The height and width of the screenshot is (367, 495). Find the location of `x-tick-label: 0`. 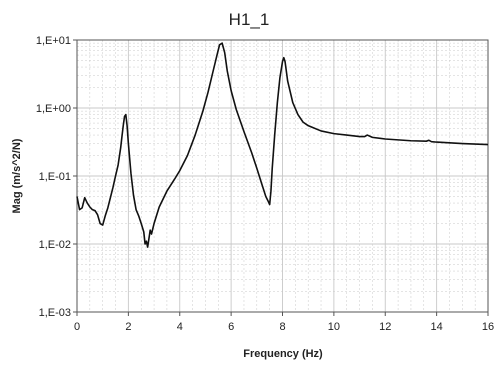

x-tick-label: 0 is located at coordinates (77, 327).